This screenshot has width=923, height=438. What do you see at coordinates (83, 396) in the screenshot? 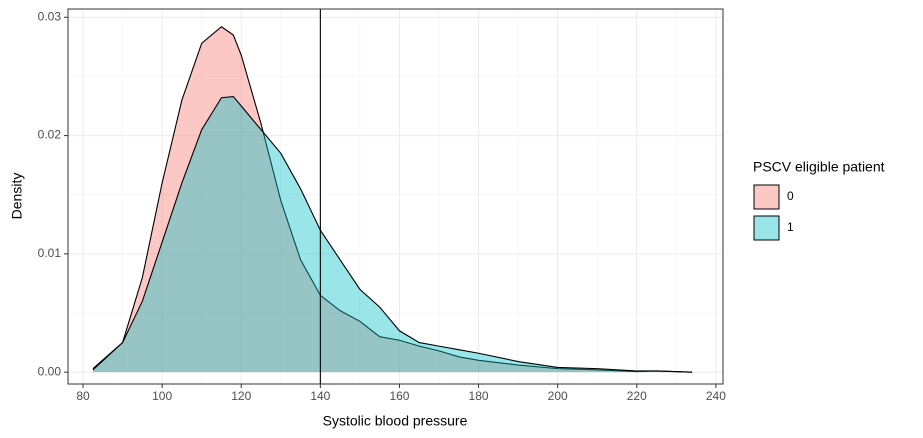
I see `x-tick-label: 80` at bounding box center [83, 396].